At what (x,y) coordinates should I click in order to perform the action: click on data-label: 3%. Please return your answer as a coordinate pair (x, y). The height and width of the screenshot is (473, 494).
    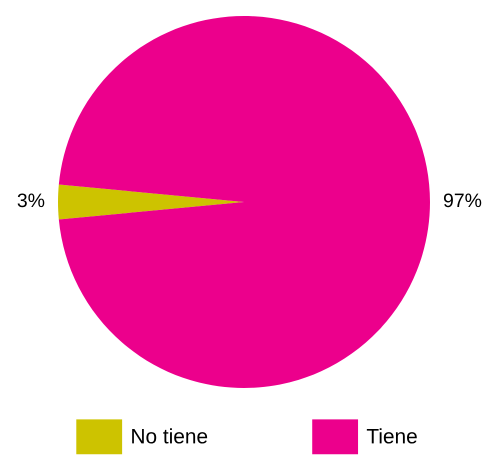
    Looking at the image, I should click on (31, 200).